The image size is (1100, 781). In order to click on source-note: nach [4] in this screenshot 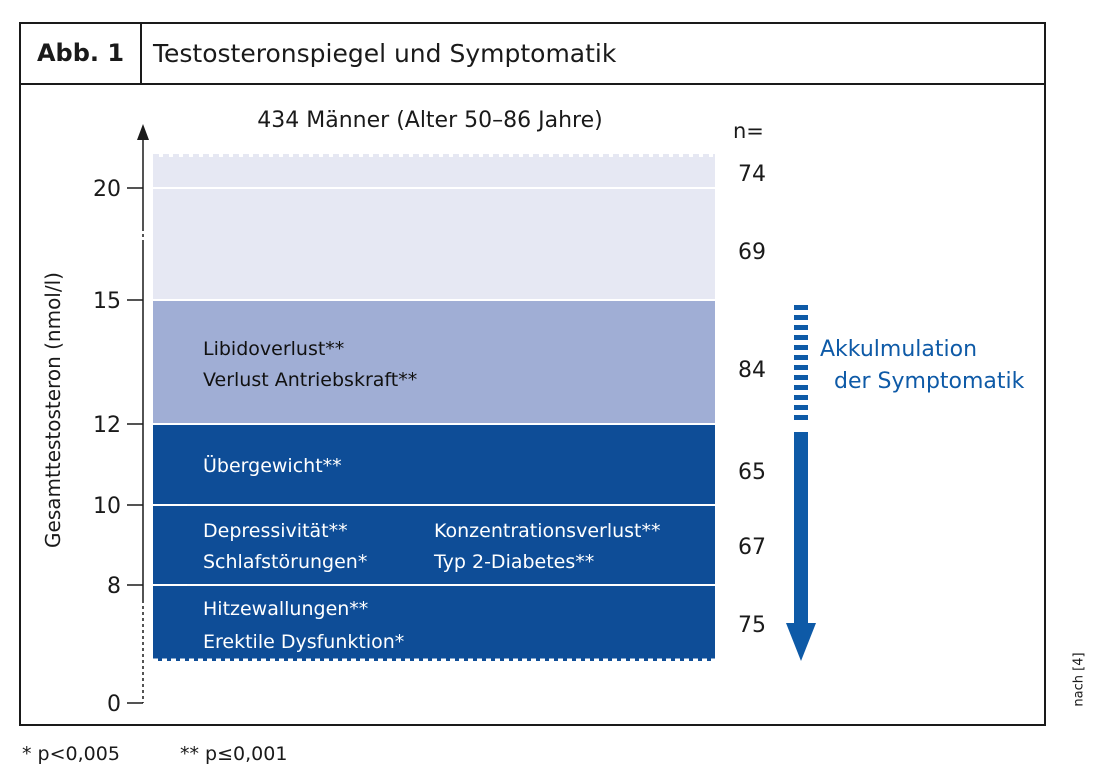, I will do `click(1079, 680)`.